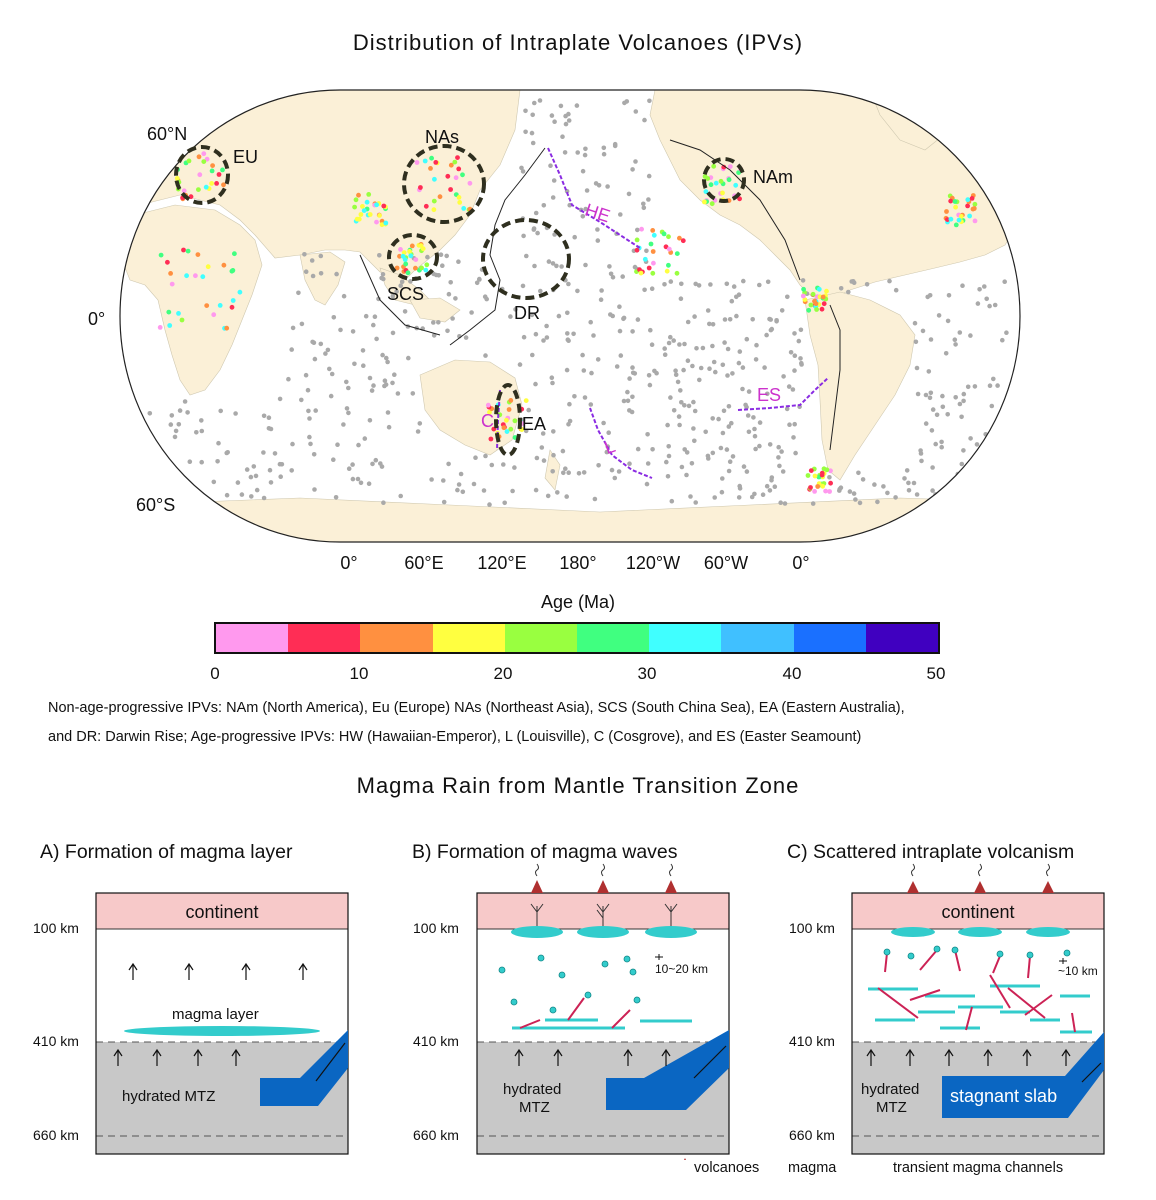 This screenshot has width=1156, height=1200. Describe the element at coordinates (359, 673) in the screenshot. I see `colorbar-tick: 10` at that location.